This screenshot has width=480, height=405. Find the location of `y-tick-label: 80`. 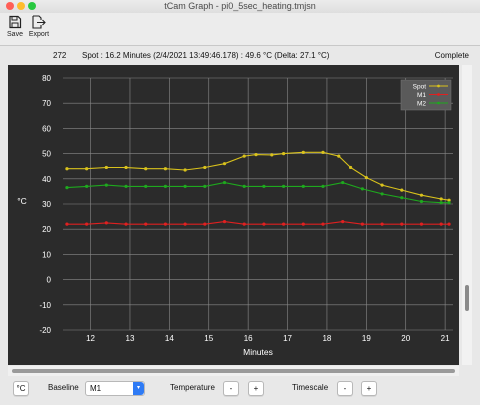

y-tick-label: 80 is located at coordinates (46, 78).